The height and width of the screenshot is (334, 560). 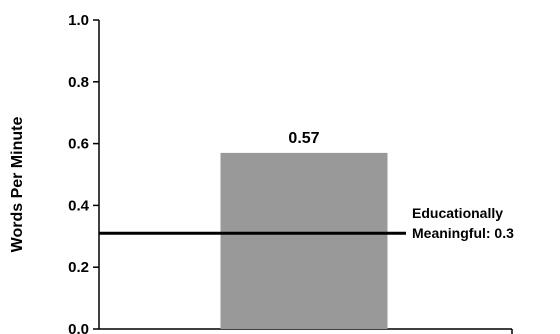 I want to click on y-tick-label: 1.0, so click(x=78, y=20).